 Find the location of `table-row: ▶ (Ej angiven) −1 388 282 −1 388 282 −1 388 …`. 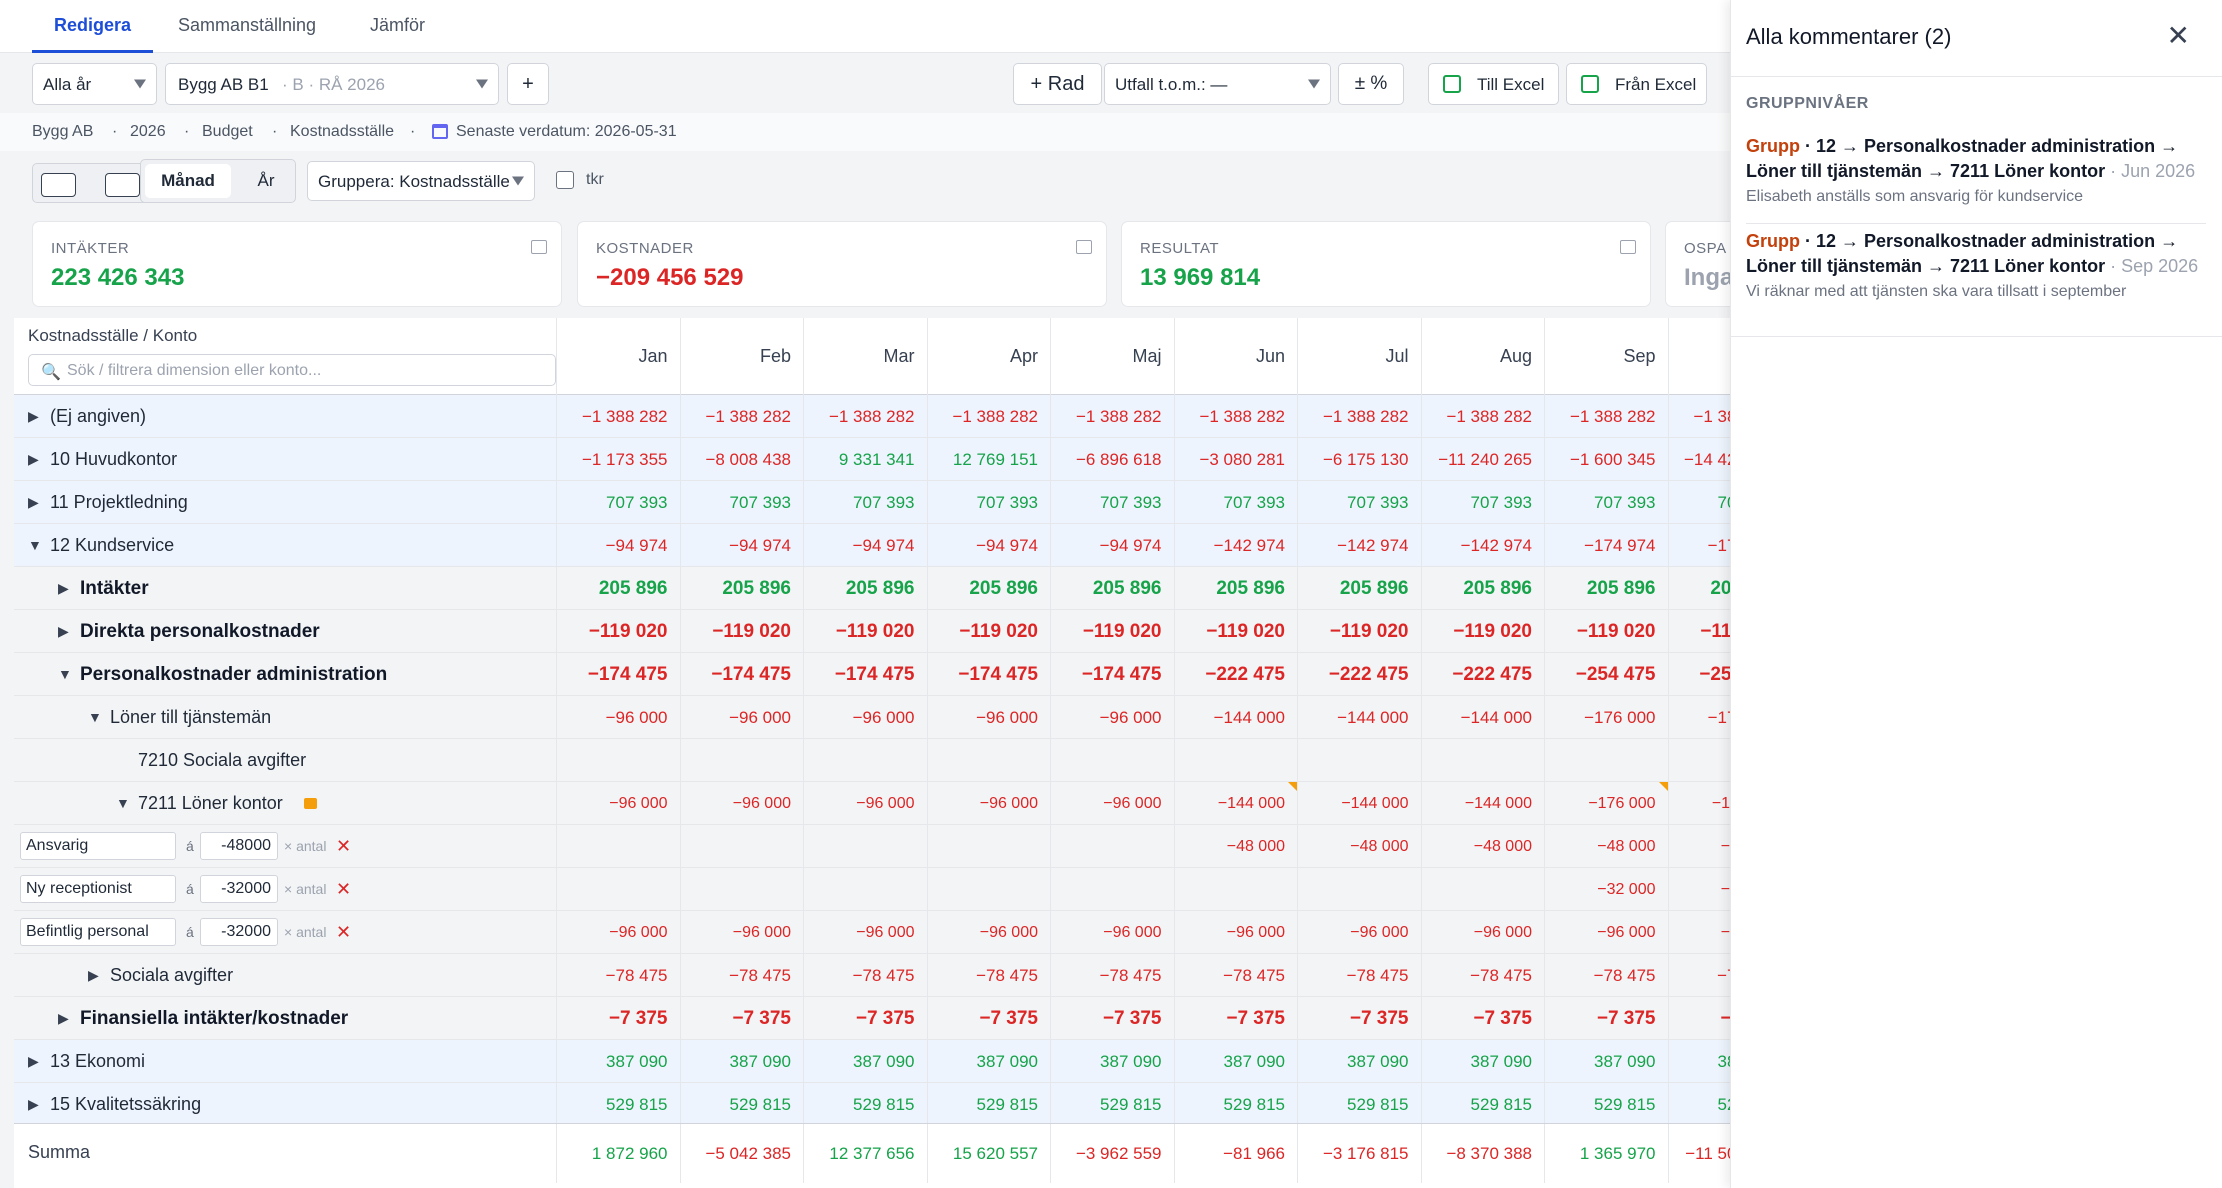

table-row: ▶ (Ej angiven) −1 388 282 −1 388 282 −1 388 … is located at coordinates (872, 416).